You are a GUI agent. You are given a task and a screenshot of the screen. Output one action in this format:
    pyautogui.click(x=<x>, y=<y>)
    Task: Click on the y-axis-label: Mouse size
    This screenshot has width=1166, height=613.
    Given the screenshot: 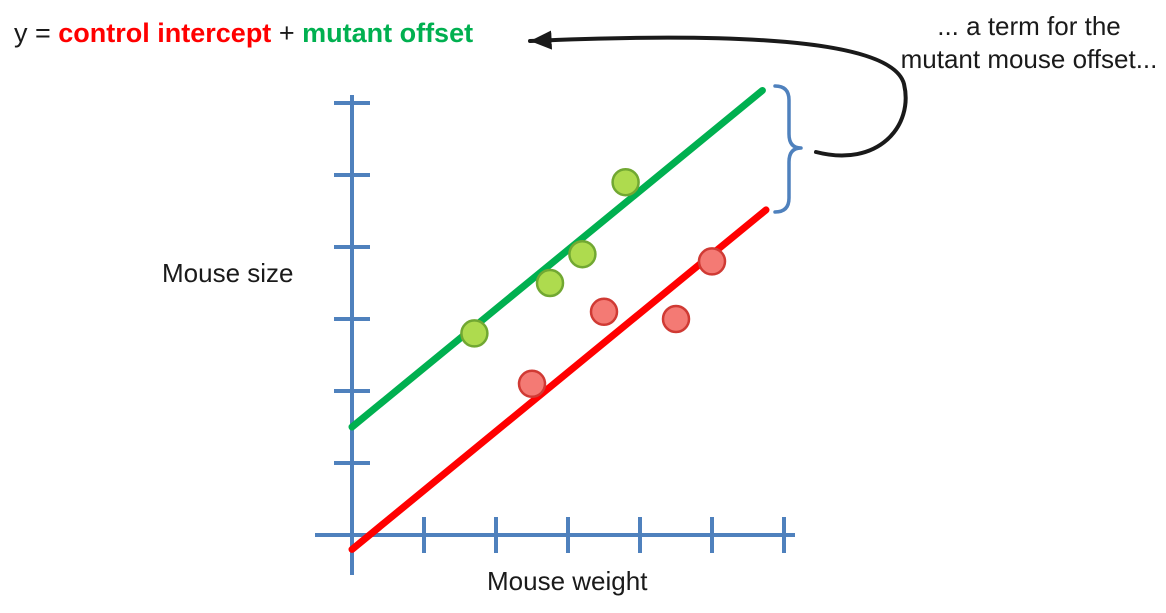 What is the action you would take?
    pyautogui.click(x=228, y=273)
    